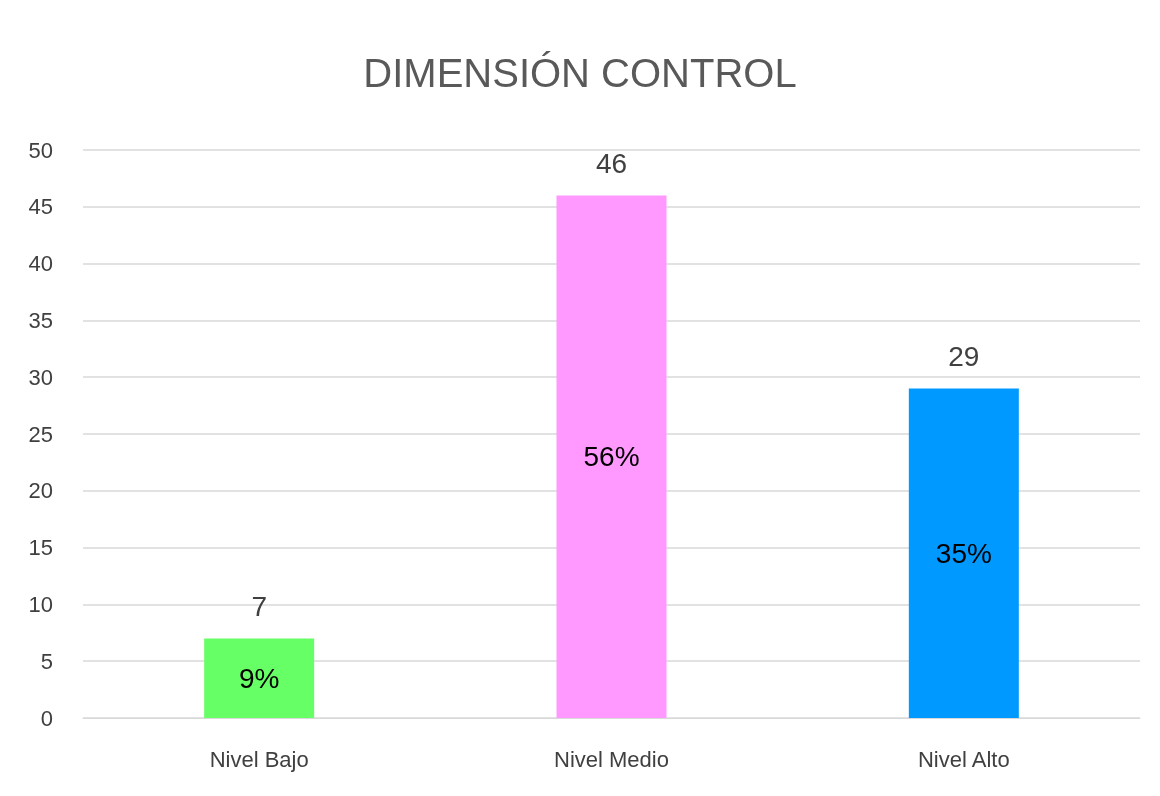 The width and height of the screenshot is (1160, 796). Describe the element at coordinates (40, 264) in the screenshot. I see `y-tick-label: 40` at that location.